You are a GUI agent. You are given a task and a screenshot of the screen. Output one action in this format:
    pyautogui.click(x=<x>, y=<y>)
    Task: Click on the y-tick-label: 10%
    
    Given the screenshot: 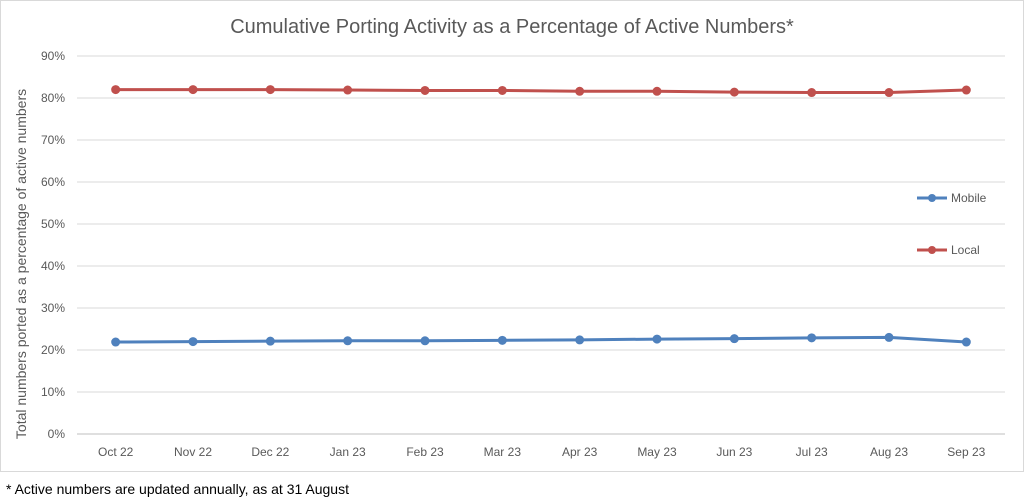 What is the action you would take?
    pyautogui.click(x=53, y=392)
    